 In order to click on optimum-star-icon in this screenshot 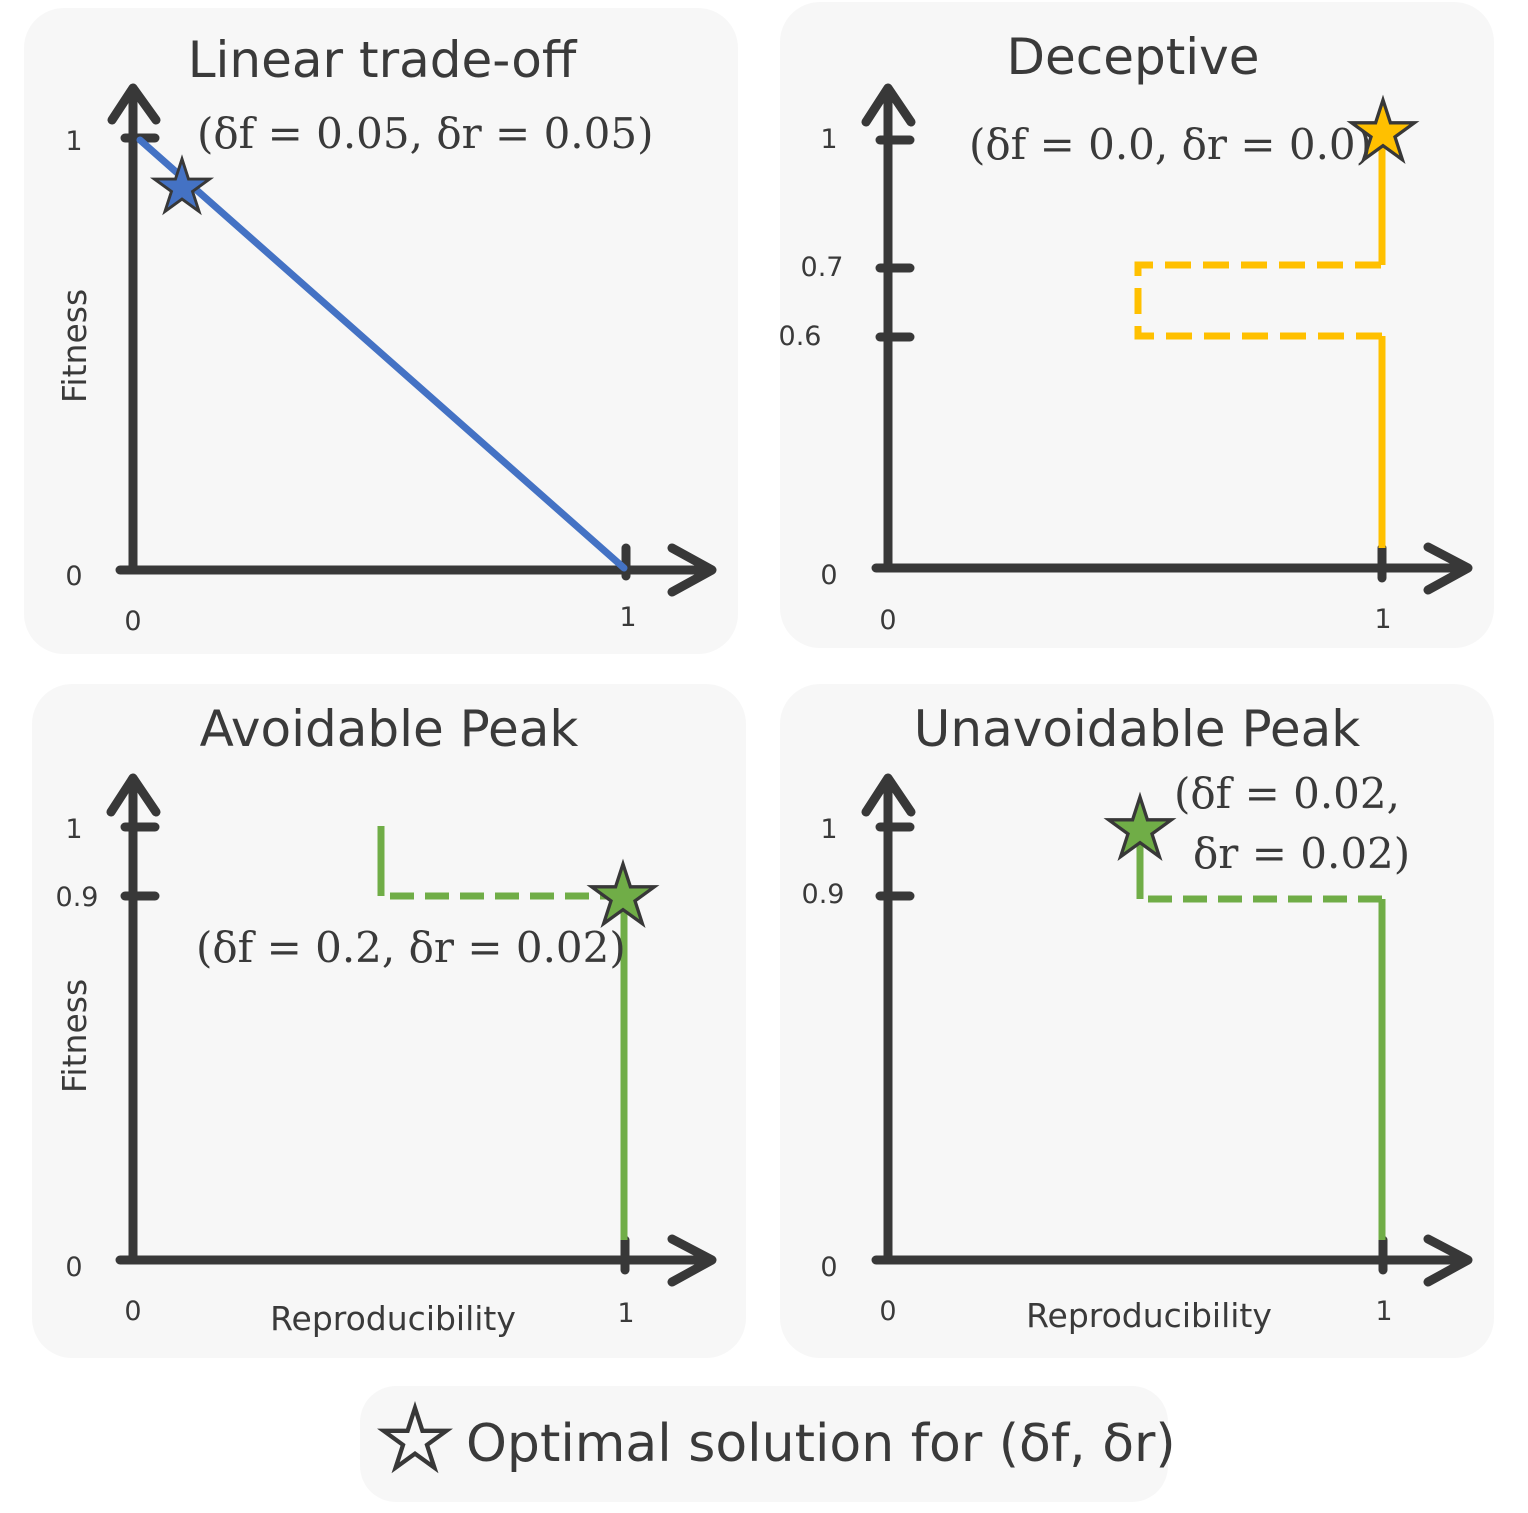, I will do `click(181, 185)`.